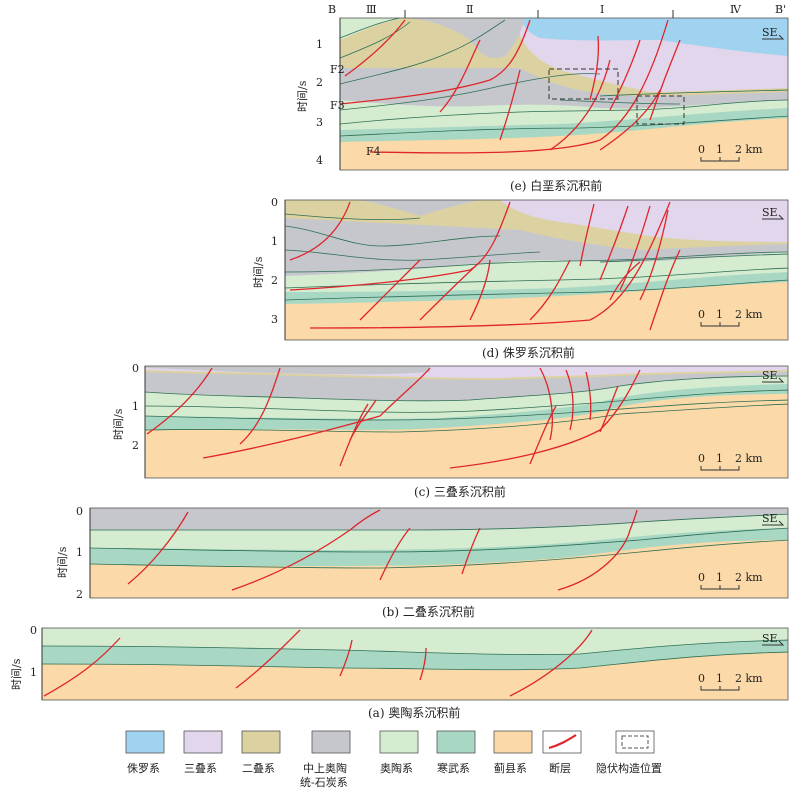 The height and width of the screenshot is (793, 803). Describe the element at coordinates (332, 9) in the screenshot. I see `section-start-label: B` at that location.